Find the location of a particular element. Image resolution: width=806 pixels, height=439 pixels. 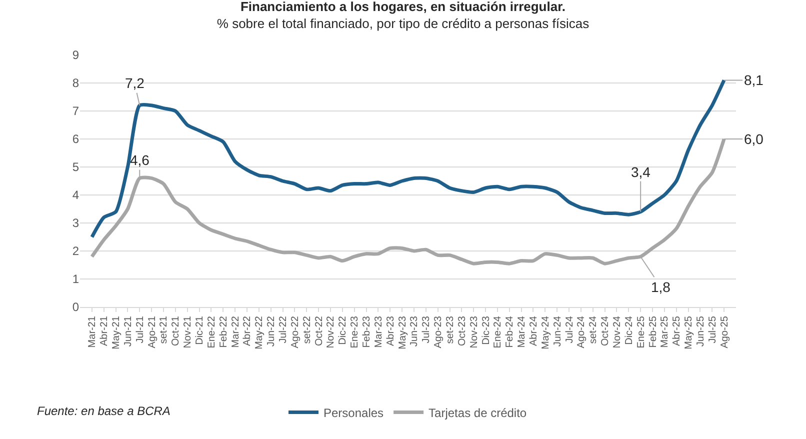

x-tick-label: May-22 is located at coordinates (260, 333).